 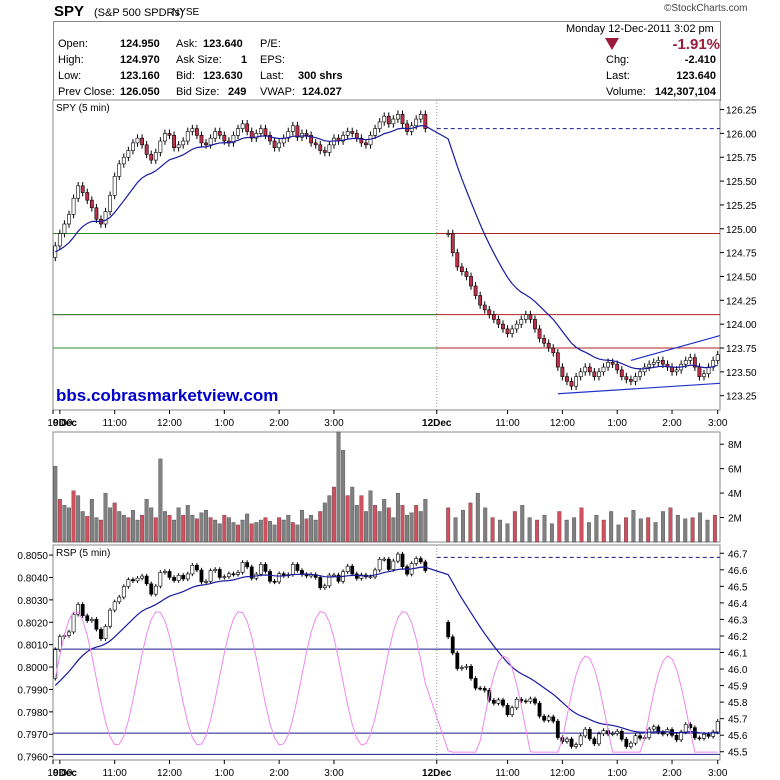 I want to click on rsp-xtick-label: 12Dec, so click(x=437, y=773).